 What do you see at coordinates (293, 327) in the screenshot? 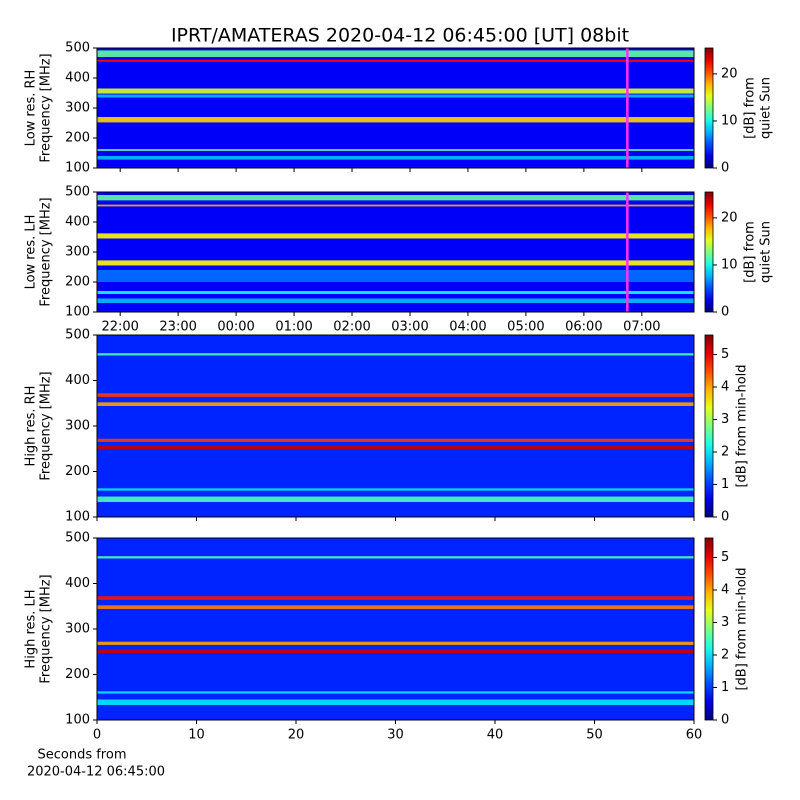
I see `x-tick-label: 01:00` at bounding box center [293, 327].